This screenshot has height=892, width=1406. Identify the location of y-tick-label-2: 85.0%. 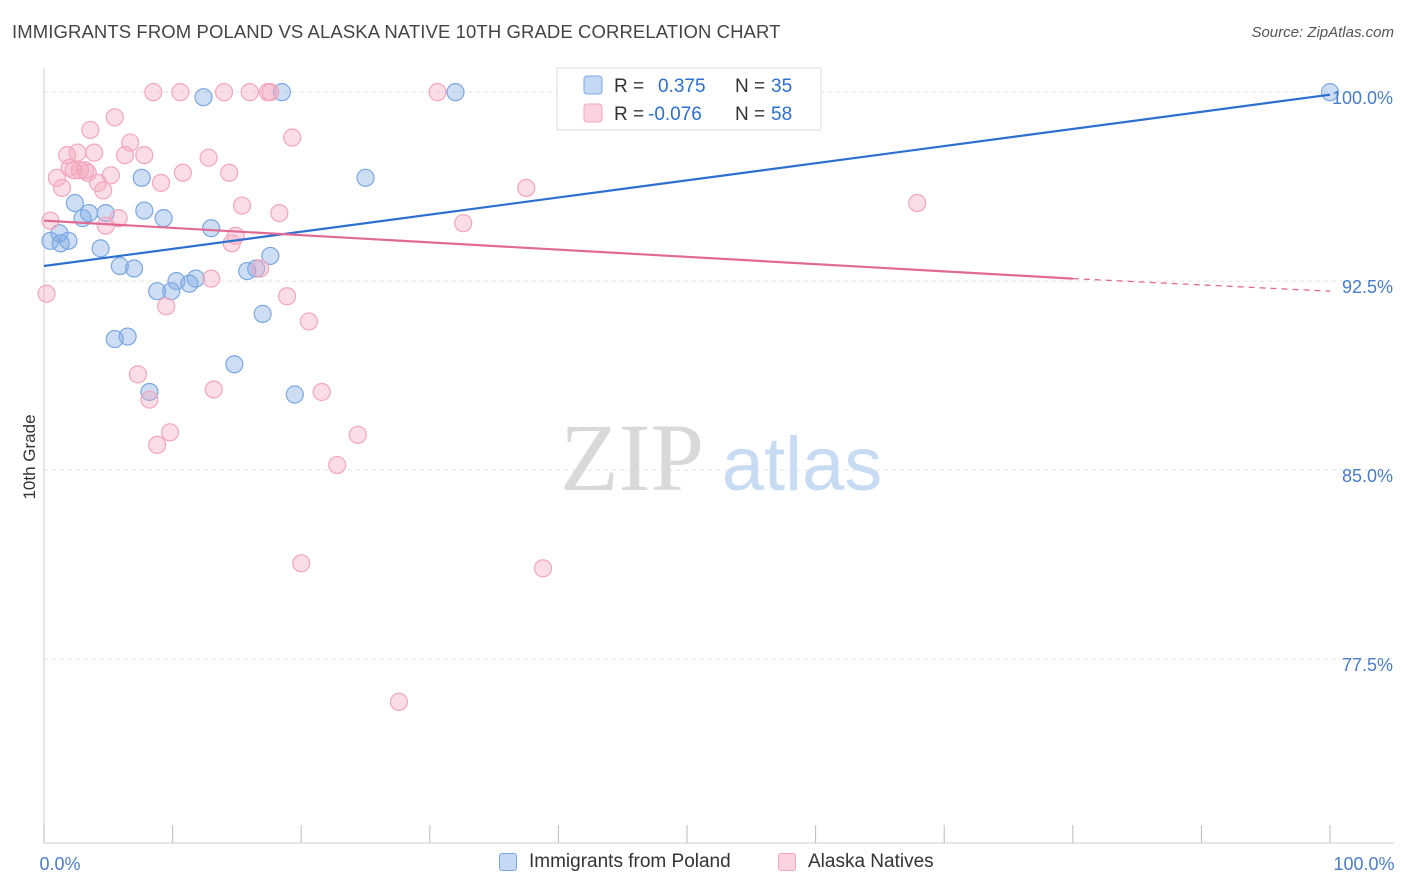
(1367, 476).